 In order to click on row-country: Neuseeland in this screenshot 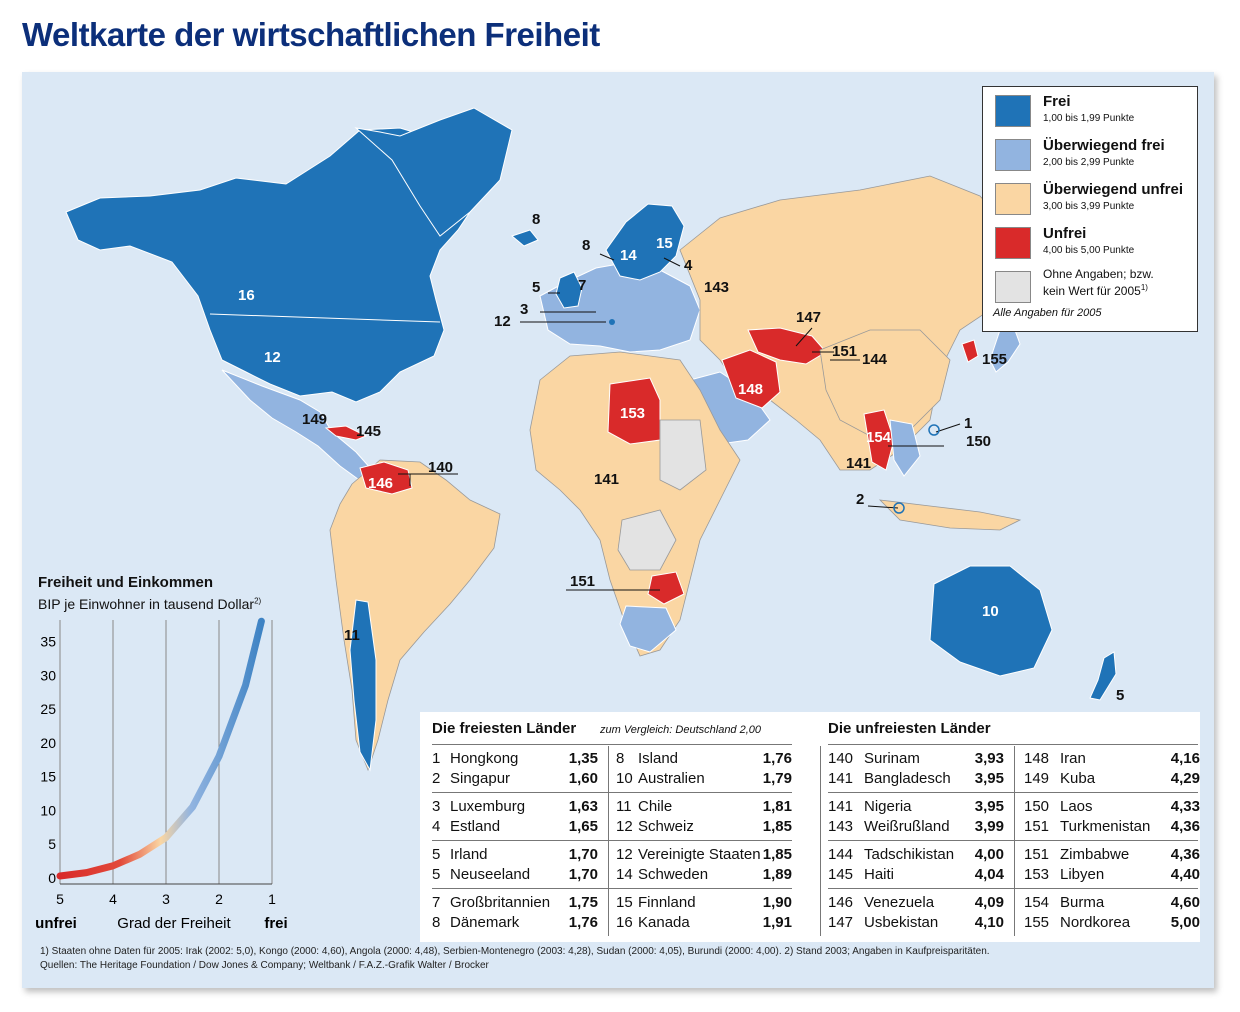, I will do `click(490, 874)`.